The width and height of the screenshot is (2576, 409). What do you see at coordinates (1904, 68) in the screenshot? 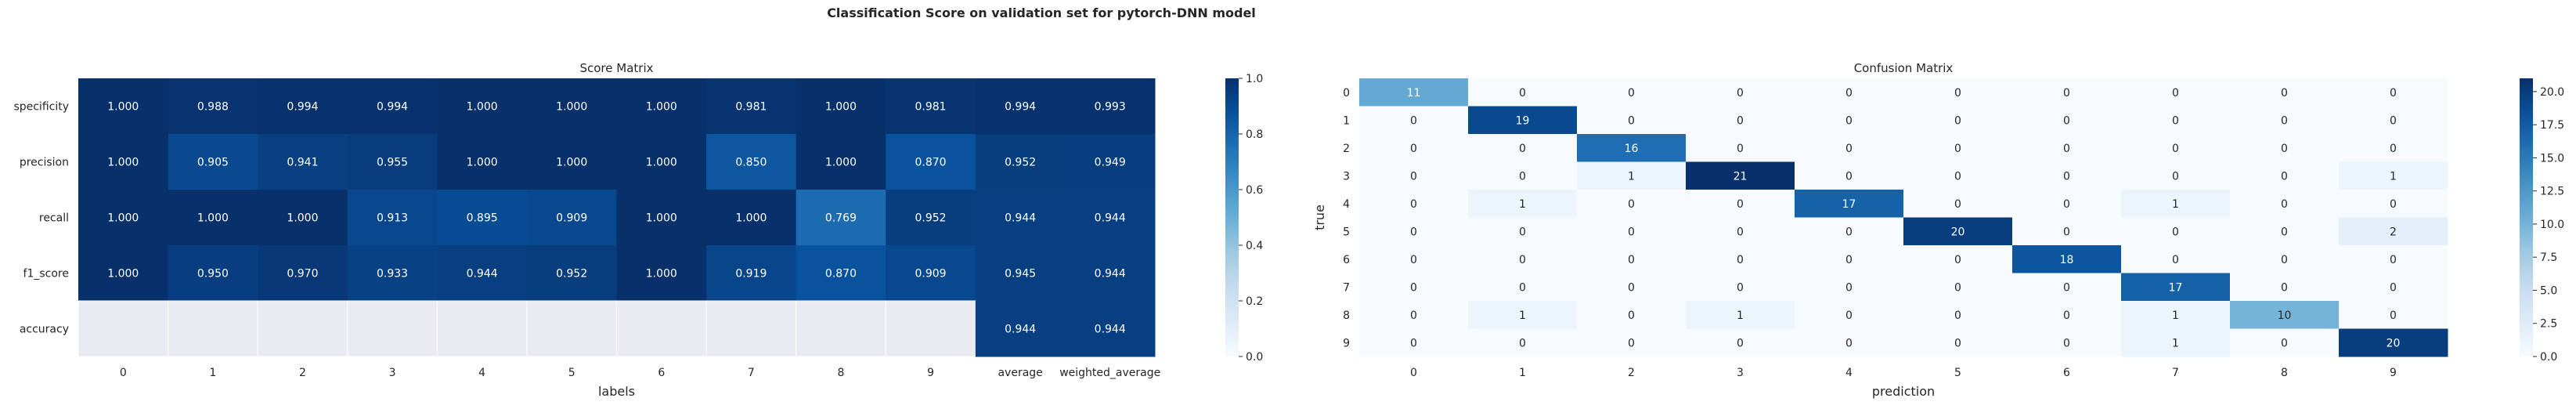
I see `chart-title: Confusion Matrix` at bounding box center [1904, 68].